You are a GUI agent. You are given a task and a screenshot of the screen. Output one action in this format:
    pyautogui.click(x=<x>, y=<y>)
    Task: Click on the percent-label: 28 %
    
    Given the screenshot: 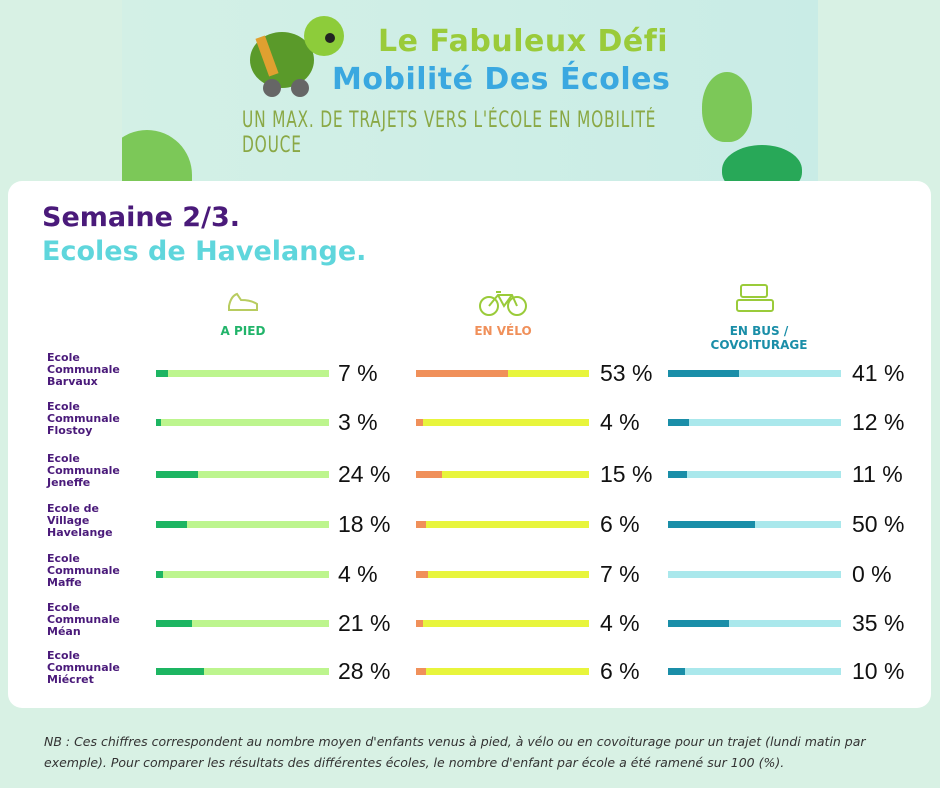 What is the action you would take?
    pyautogui.click(x=364, y=671)
    